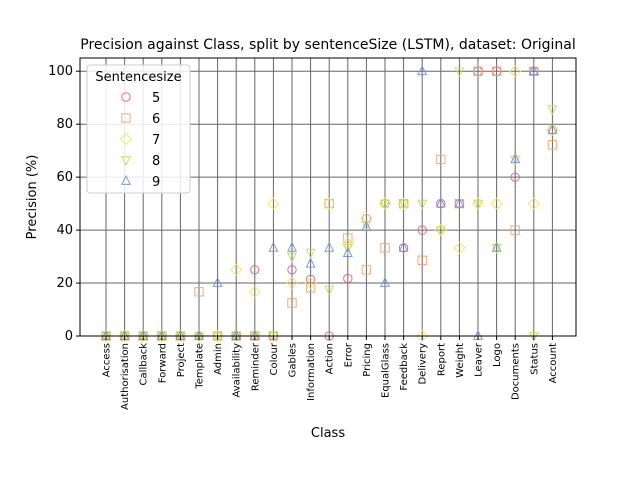 This screenshot has width=640, height=480. What do you see at coordinates (107, 360) in the screenshot?
I see `x-tick-label: Access` at bounding box center [107, 360].